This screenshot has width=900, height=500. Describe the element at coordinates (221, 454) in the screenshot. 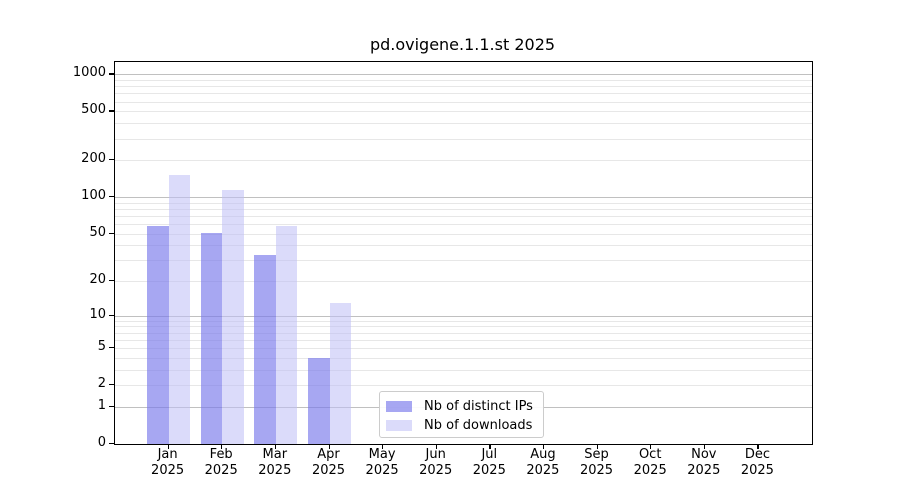

I see `month-name: Feb` at that location.